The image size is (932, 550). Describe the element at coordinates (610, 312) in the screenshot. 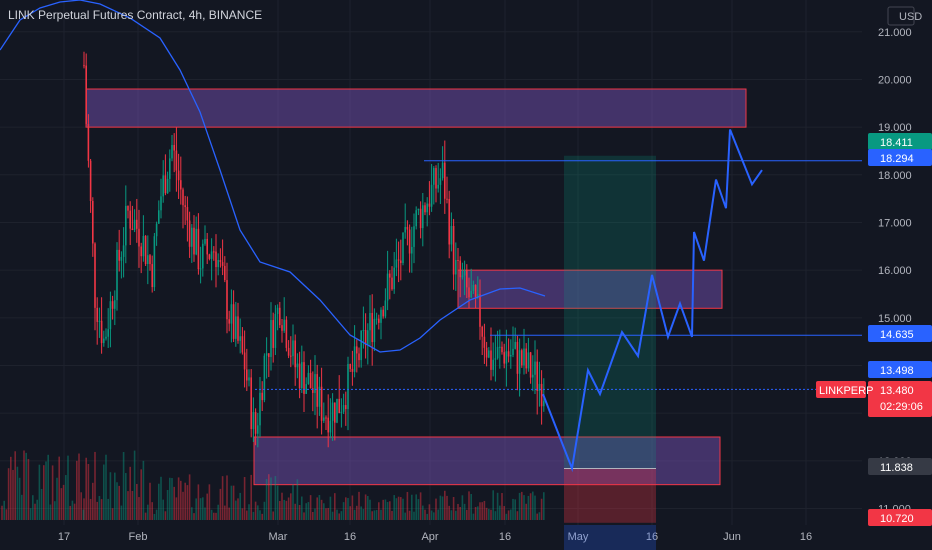

I see `position-profit-area` at that location.